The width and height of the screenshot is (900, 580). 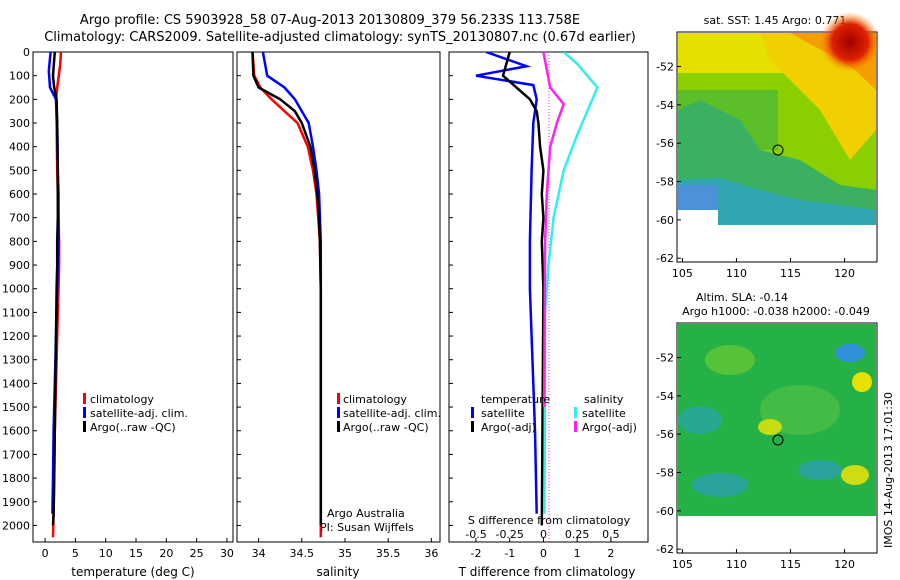 What do you see at coordinates (16, 407) in the screenshot?
I see `temperature-ytick-label: 1500` at bounding box center [16, 407].